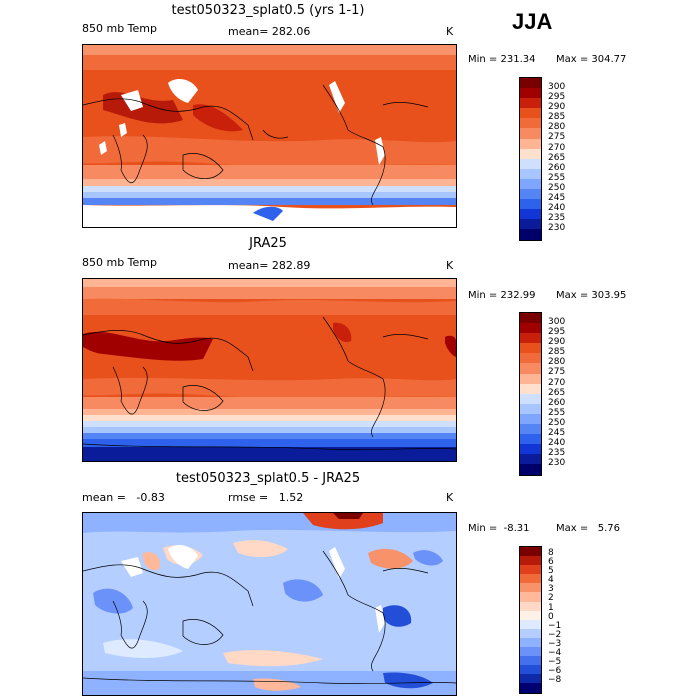 This screenshot has height=700, width=700. I want to click on panel-2-title: JRA25, so click(268, 243).